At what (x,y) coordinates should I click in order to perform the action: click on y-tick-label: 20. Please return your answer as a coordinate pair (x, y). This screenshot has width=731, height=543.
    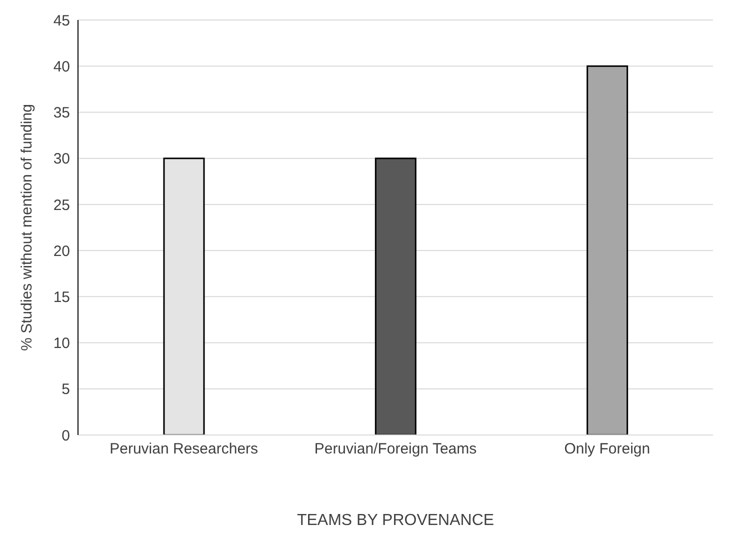
    Looking at the image, I should click on (61, 251).